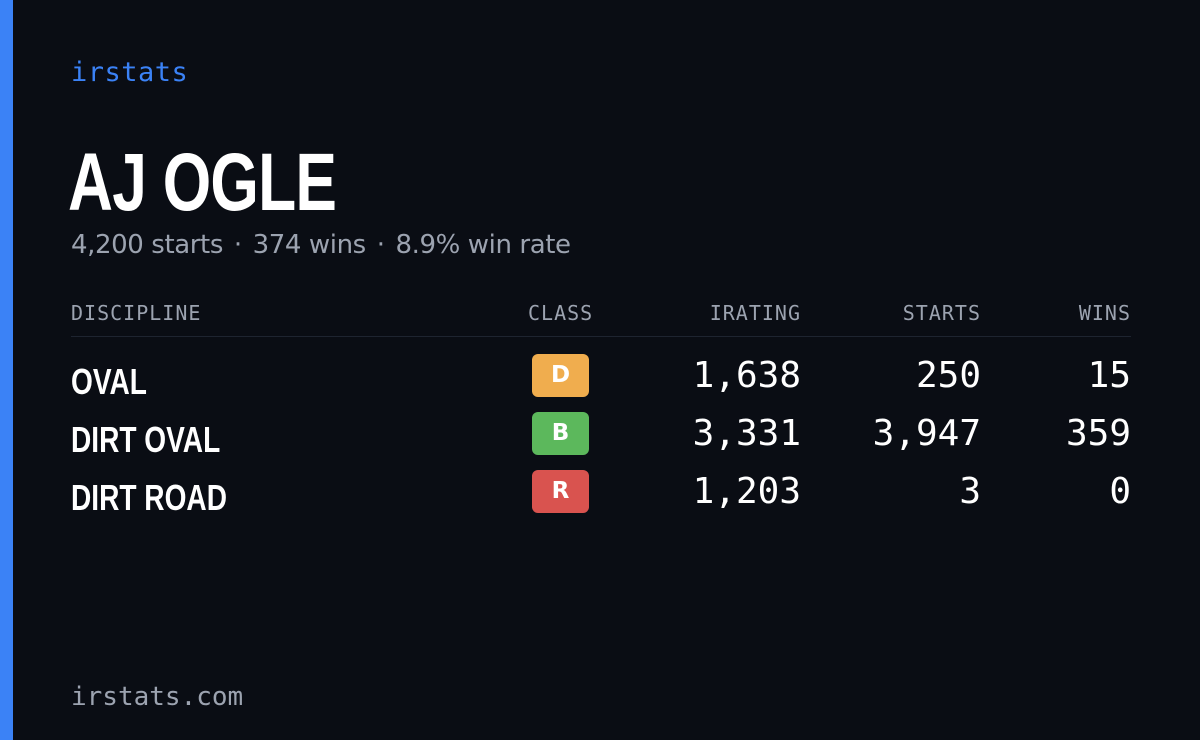  I want to click on wins-value: 0, so click(1120, 491).